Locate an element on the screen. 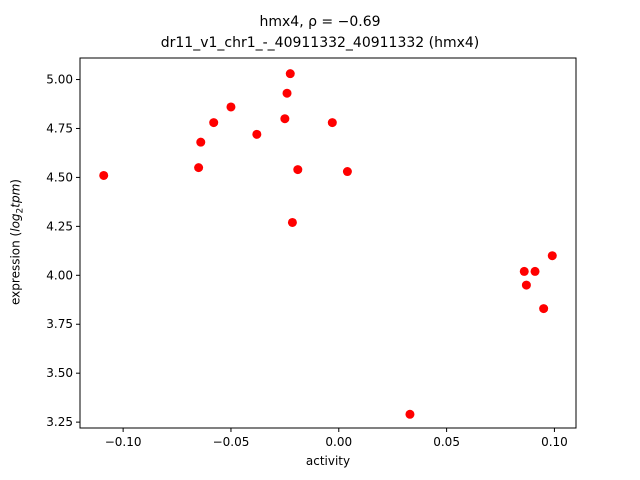  chart-title-line1: hmx4, ρ = −0.69 is located at coordinates (320, 22).